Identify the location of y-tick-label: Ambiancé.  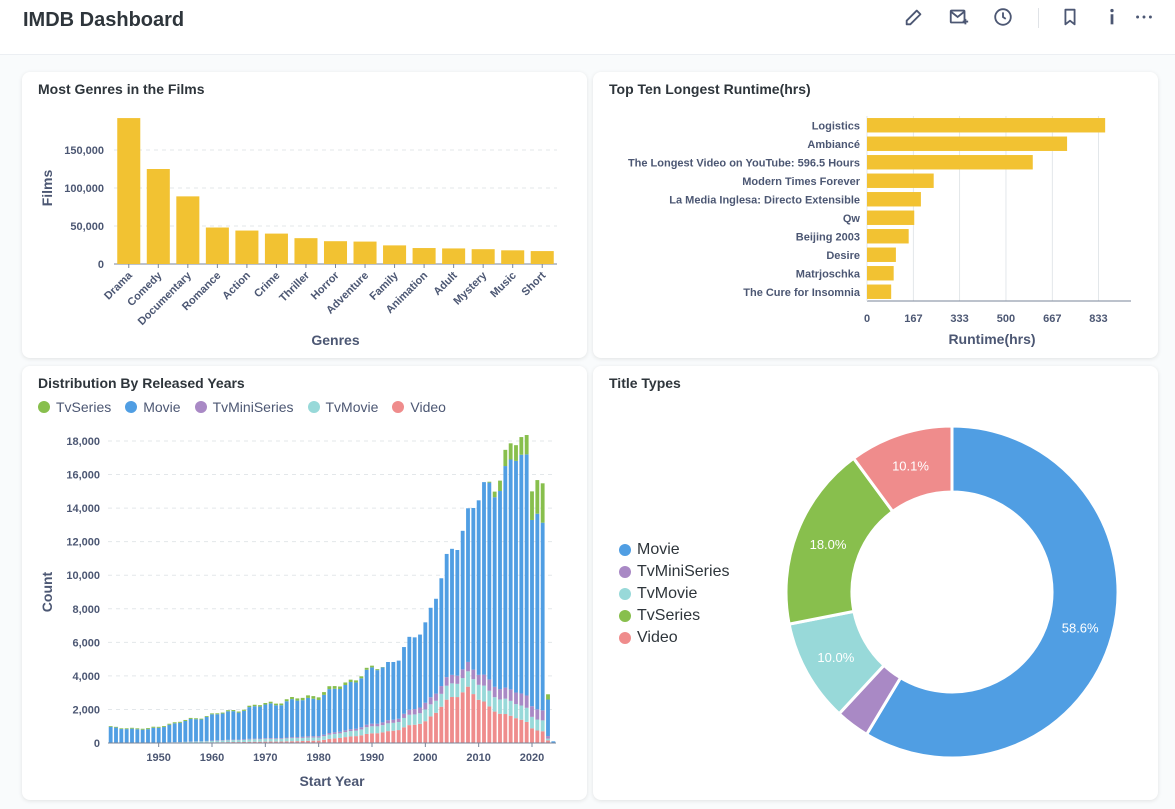
(833, 145).